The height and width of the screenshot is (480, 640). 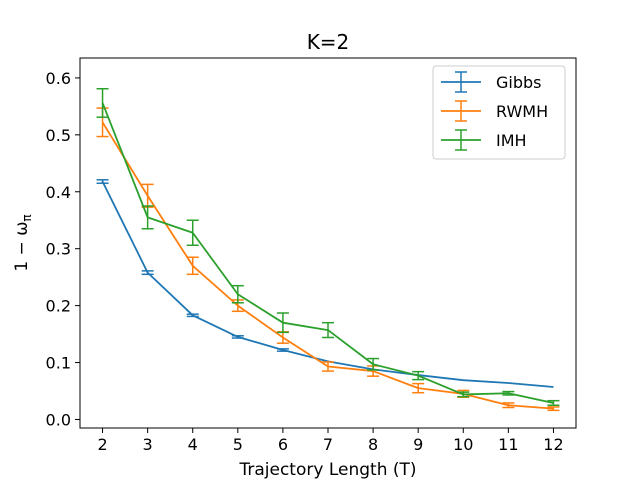 I want to click on x-axis-label: Trajectory Length (T), so click(x=327, y=470).